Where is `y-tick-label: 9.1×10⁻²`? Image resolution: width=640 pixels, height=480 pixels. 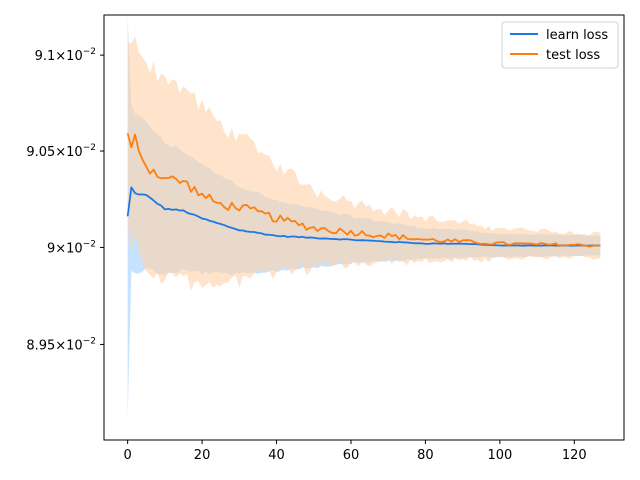 y-tick-label: 9.1×10⁻² is located at coordinates (65, 55).